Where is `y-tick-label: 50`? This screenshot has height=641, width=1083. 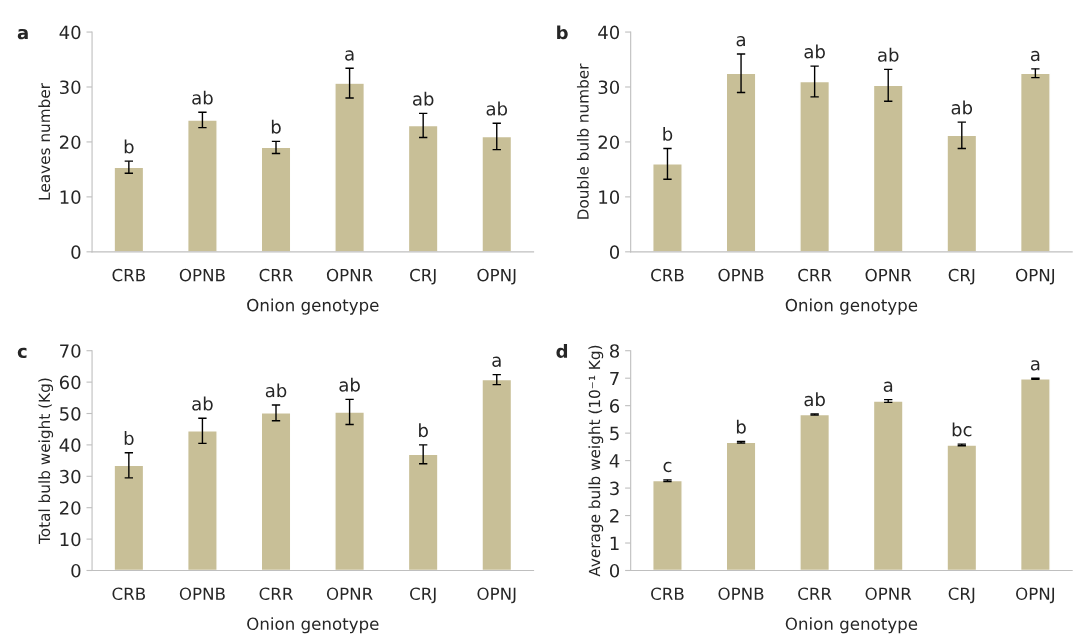
y-tick-label: 50 is located at coordinates (70, 413).